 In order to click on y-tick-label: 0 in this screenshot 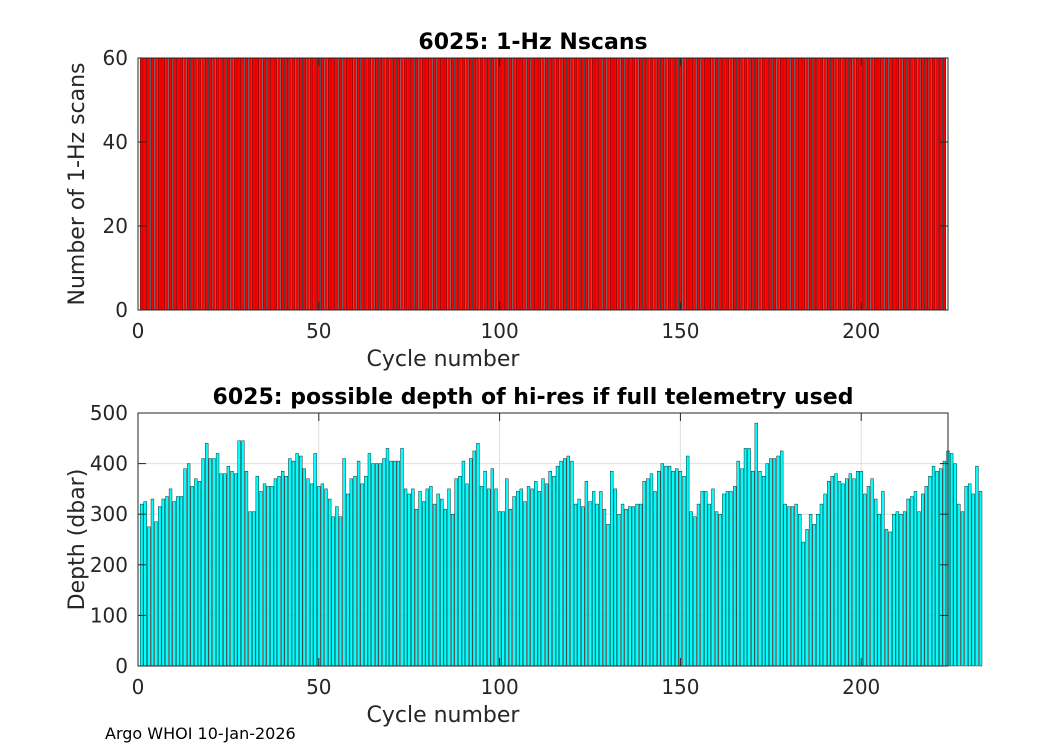, I will do `click(121, 666)`.